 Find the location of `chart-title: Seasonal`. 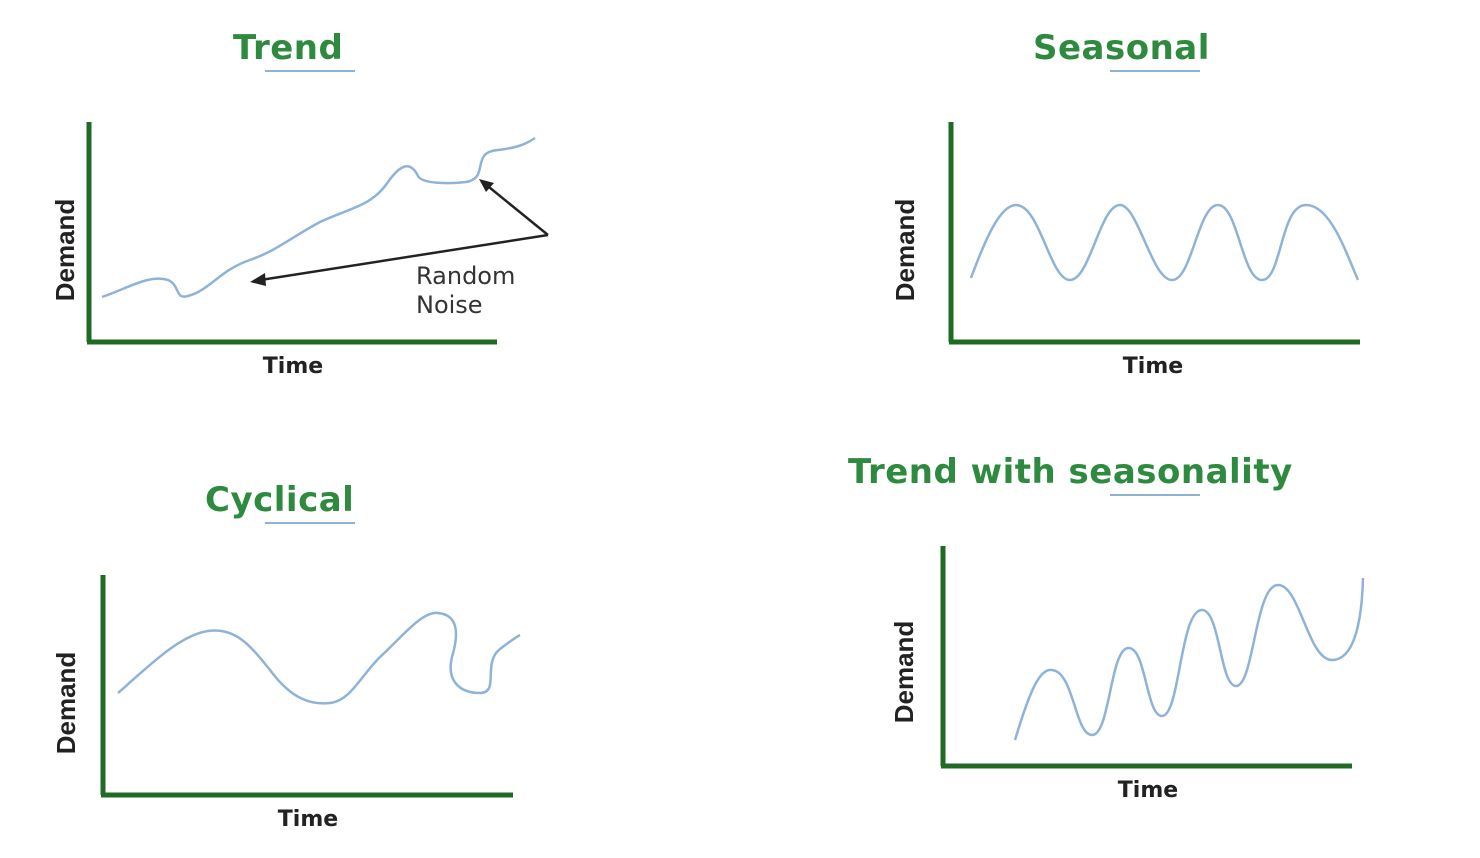

chart-title: Seasonal is located at coordinates (1121, 48).